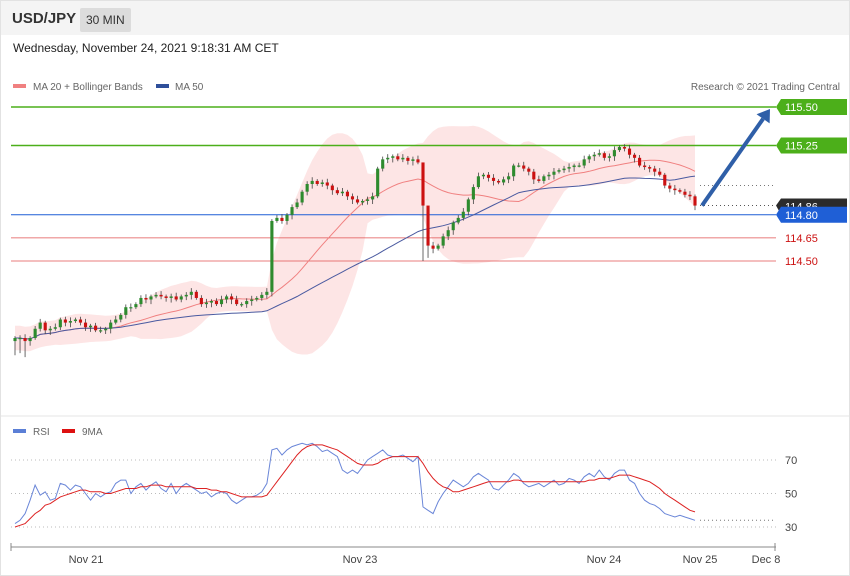 The width and height of the screenshot is (850, 576). I want to click on resistance-level-label: 115.25, so click(801, 147).